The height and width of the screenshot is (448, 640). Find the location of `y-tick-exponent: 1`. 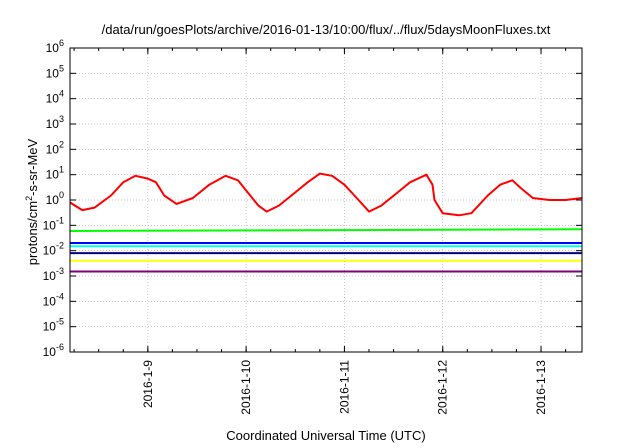

y-tick-exponent: 1 is located at coordinates (61, 170).